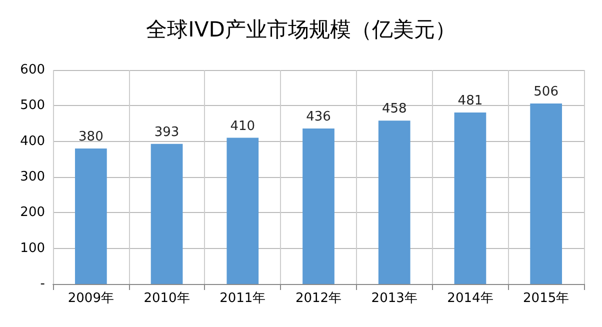 The image size is (602, 327). Describe the element at coordinates (318, 116) in the screenshot. I see `data-label: 436` at that location.